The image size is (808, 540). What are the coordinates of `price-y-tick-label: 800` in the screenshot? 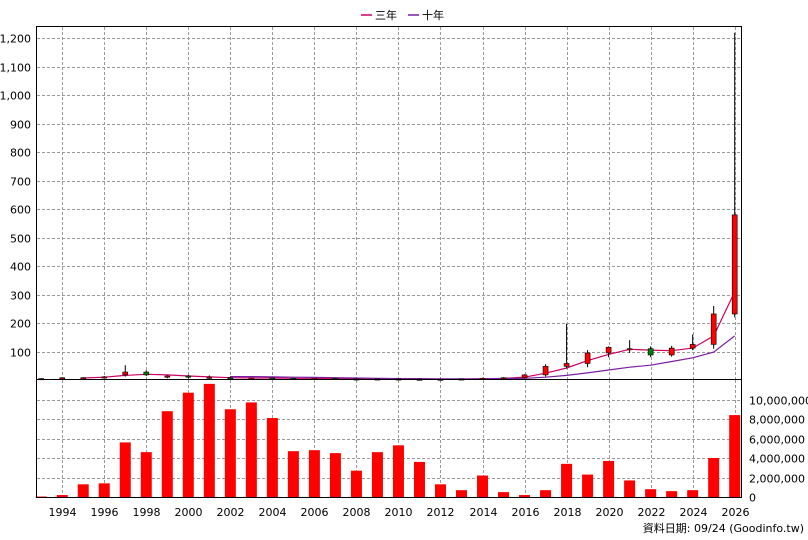 It's located at (20, 153).